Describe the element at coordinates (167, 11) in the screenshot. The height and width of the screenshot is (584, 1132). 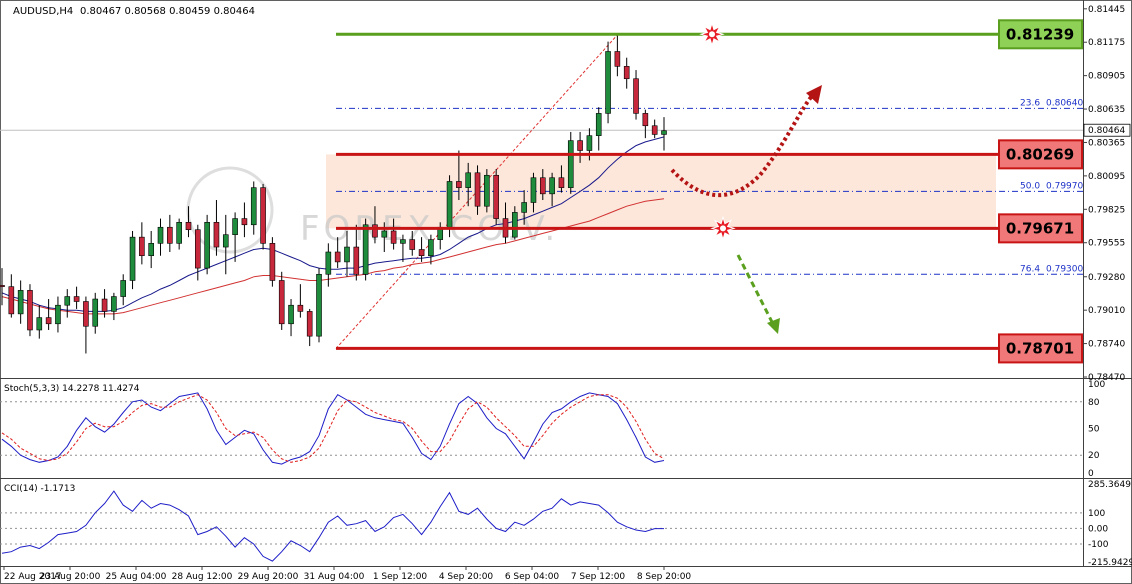
I see `ohlc-readout: 0.80467 0.80568 0.80459 0.80464` at that location.